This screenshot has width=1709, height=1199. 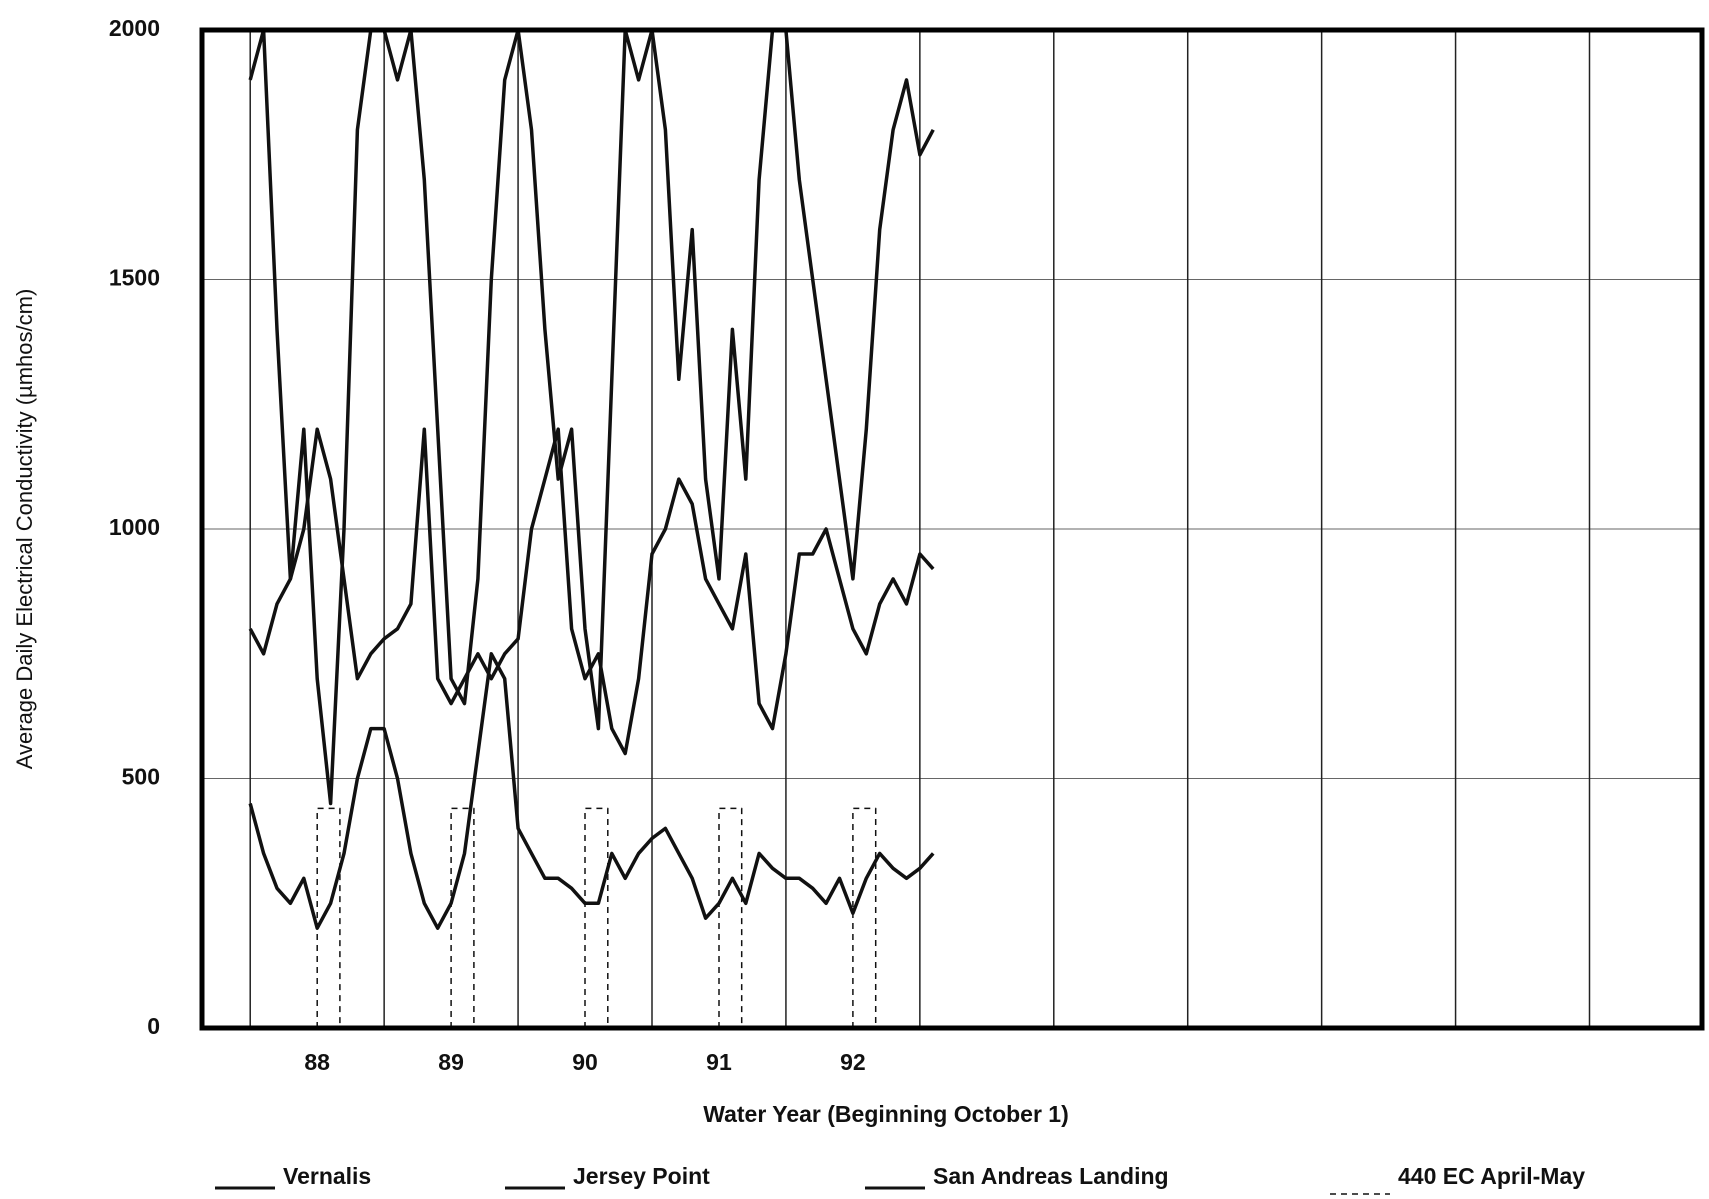 I want to click on y-tick-label: 2000, so click(x=134, y=28).